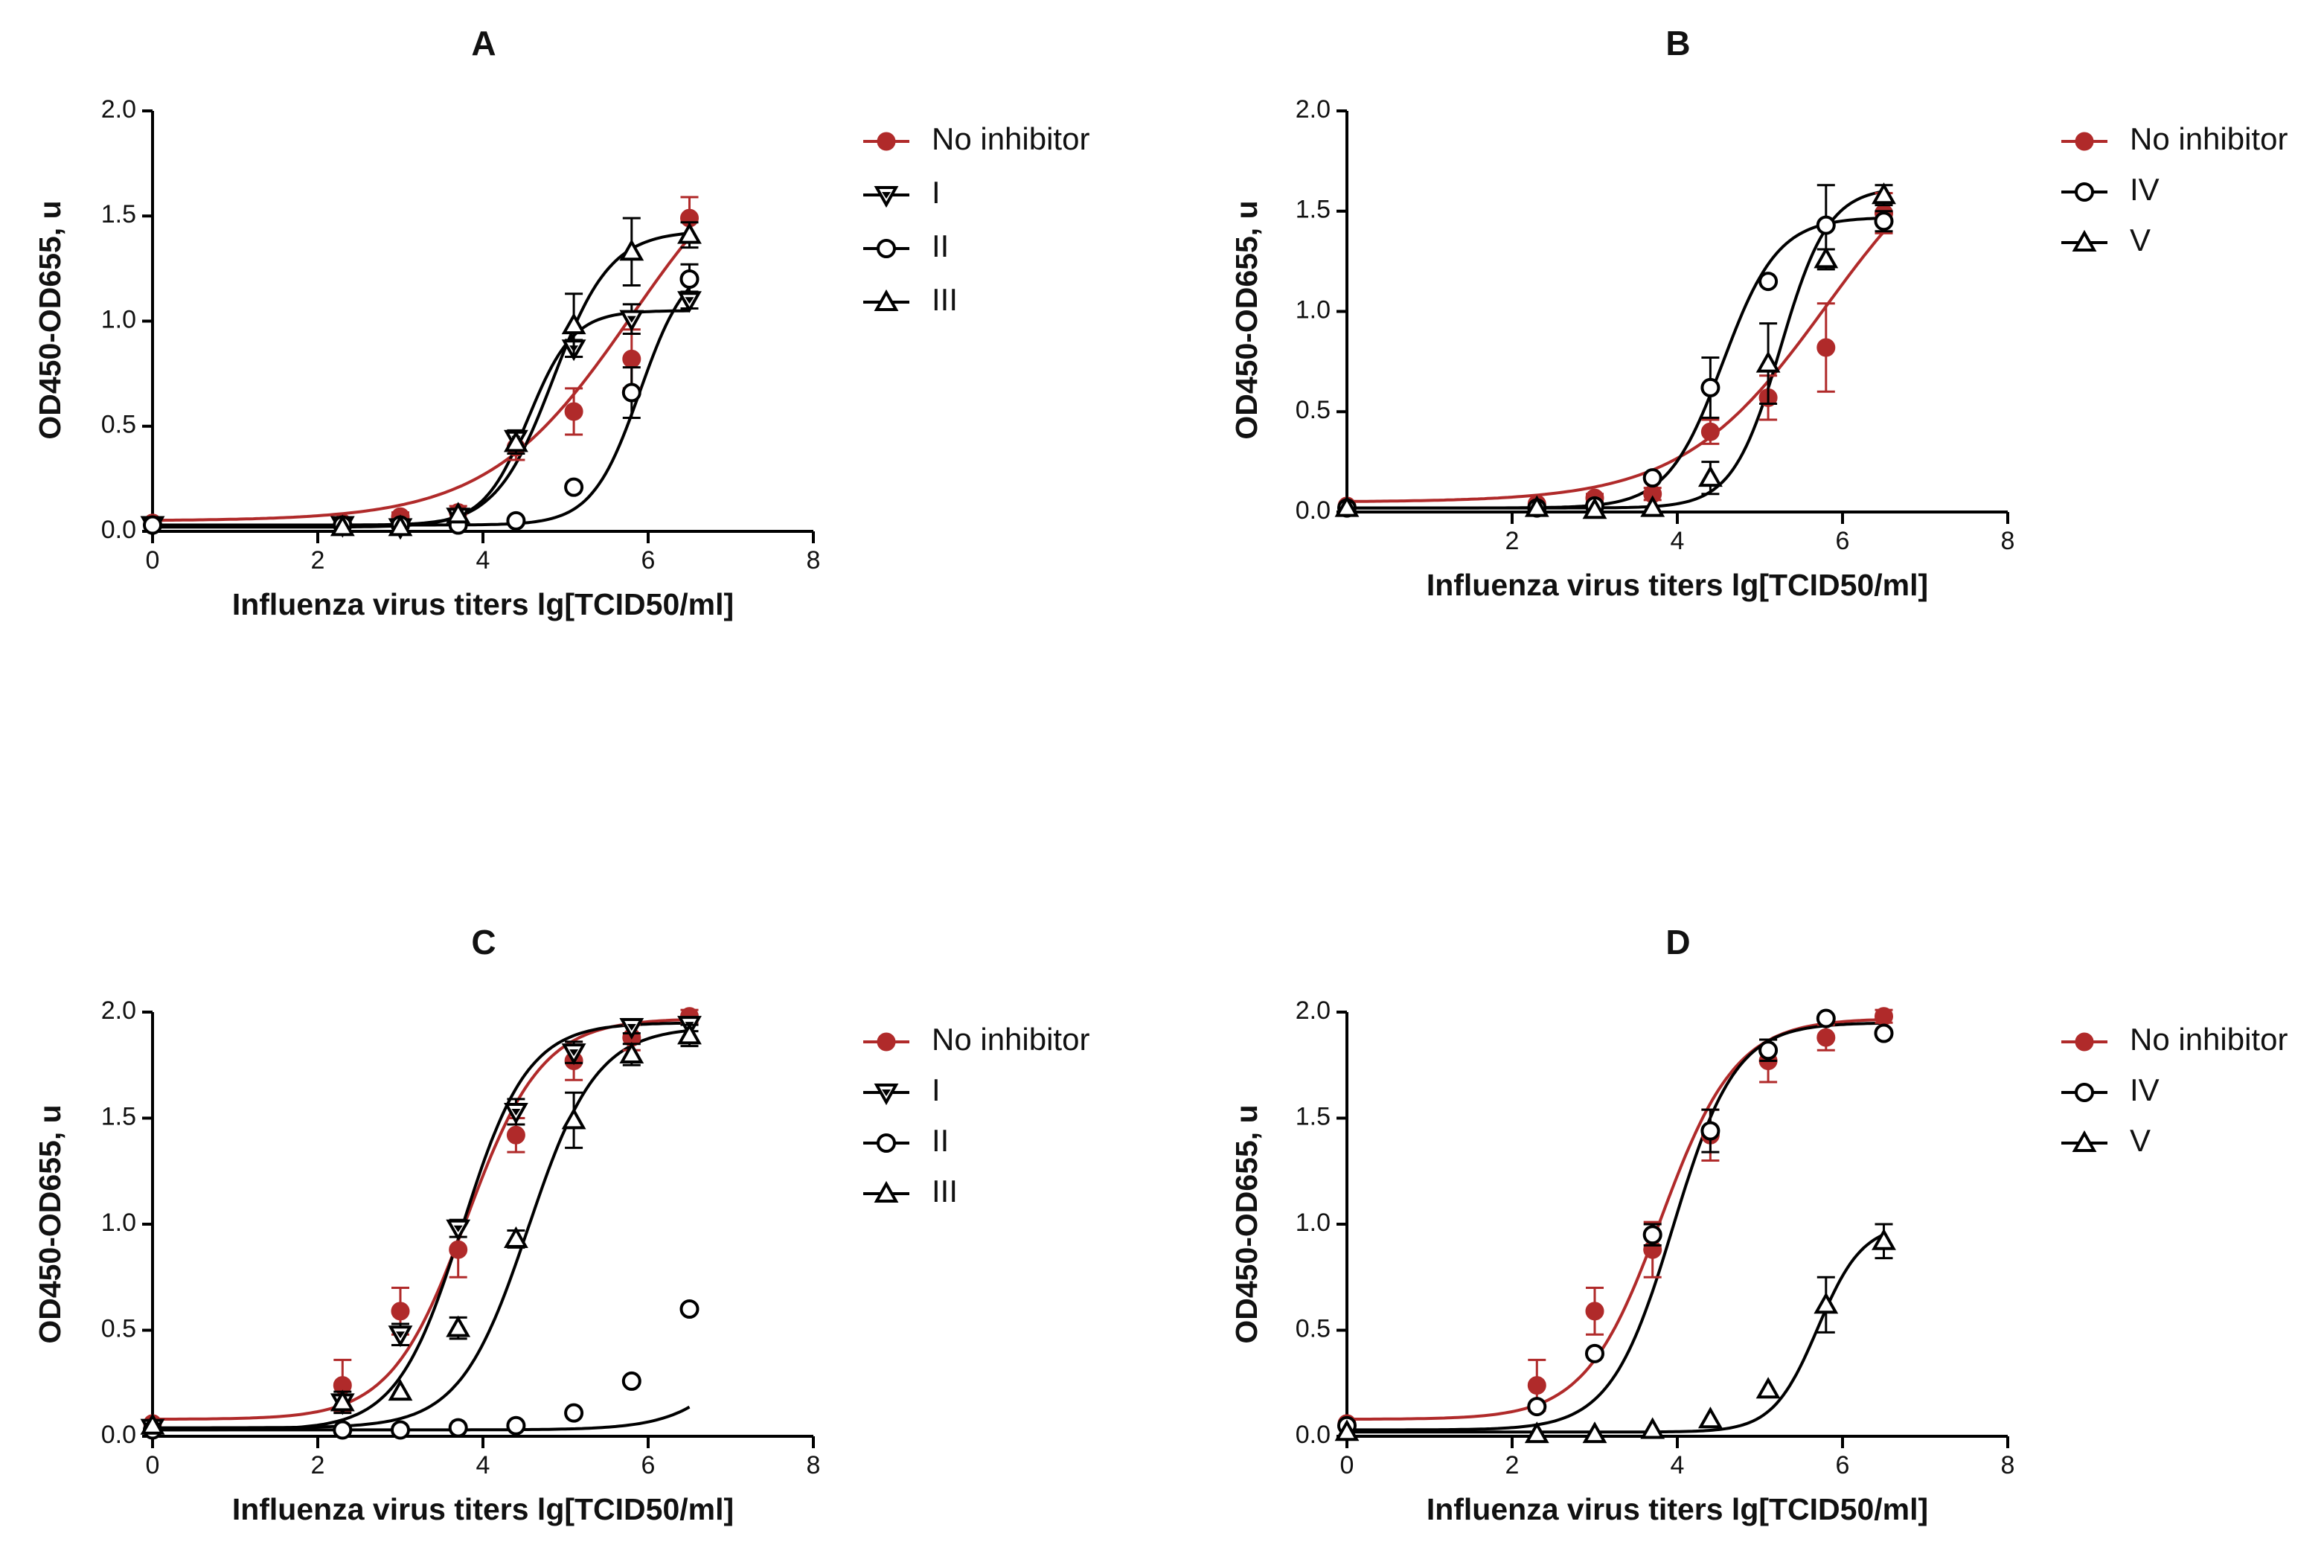  I want to click on series-ii, so click(421, 399).